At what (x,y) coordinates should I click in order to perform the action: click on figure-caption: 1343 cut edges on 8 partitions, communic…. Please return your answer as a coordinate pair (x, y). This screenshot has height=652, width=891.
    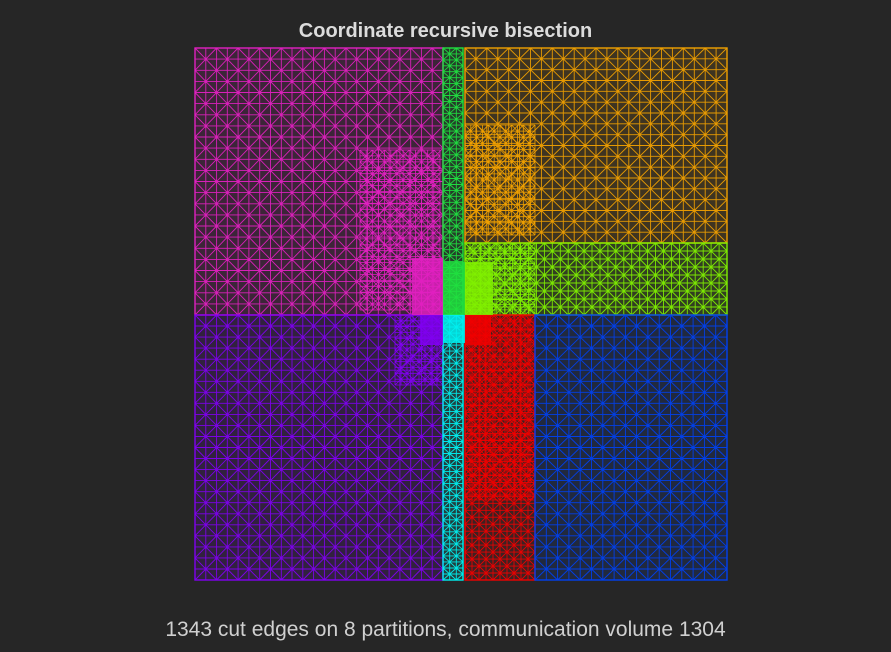
    Looking at the image, I should click on (445, 629).